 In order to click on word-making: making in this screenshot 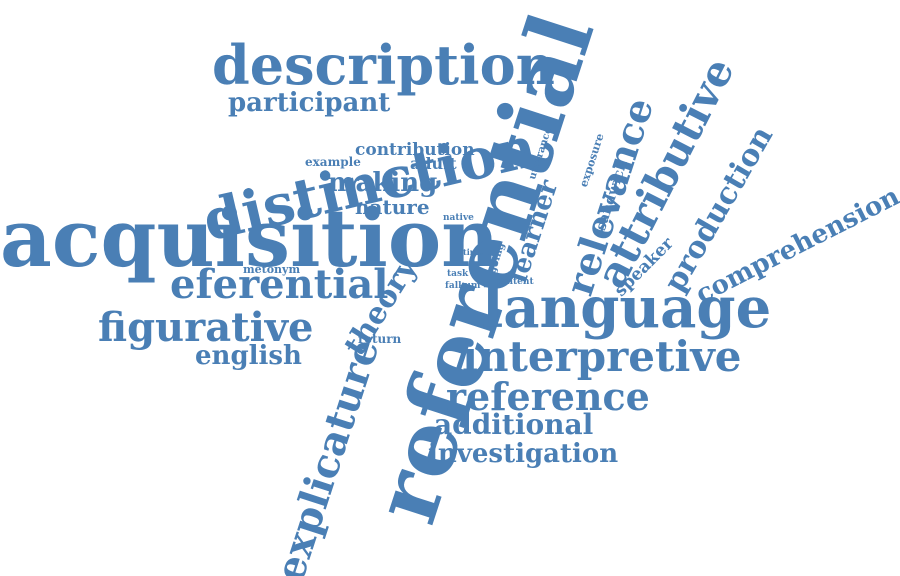, I will do `click(383, 183)`.